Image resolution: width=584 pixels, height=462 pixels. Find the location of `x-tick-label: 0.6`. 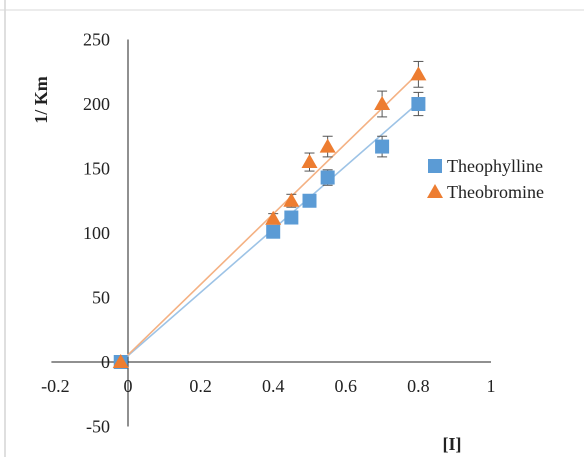

x-tick-label: 0.6 is located at coordinates (346, 386).